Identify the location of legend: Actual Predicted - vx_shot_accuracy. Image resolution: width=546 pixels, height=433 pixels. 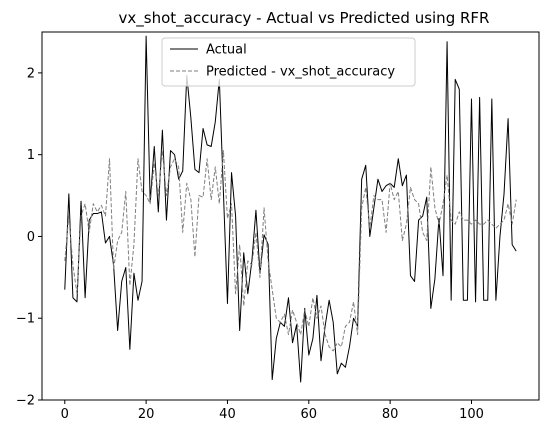
(288, 62).